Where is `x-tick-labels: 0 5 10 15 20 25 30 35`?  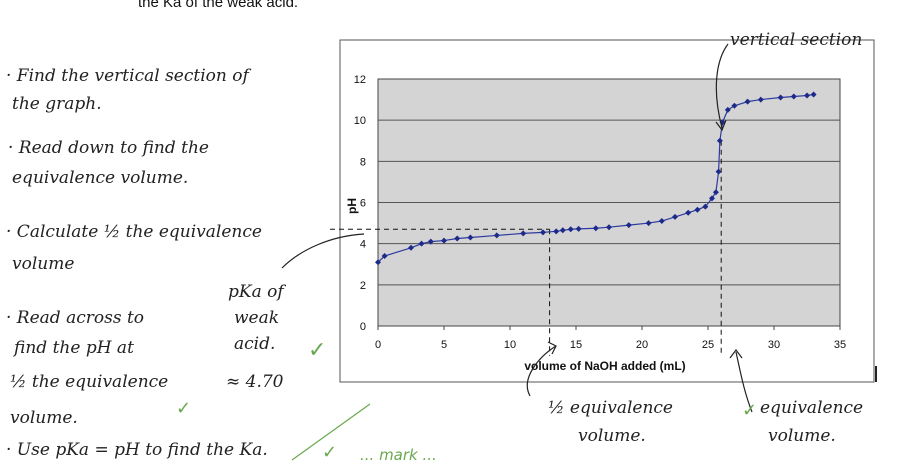 x-tick-labels: 0 5 10 15 20 25 30 35 is located at coordinates (610, 338).